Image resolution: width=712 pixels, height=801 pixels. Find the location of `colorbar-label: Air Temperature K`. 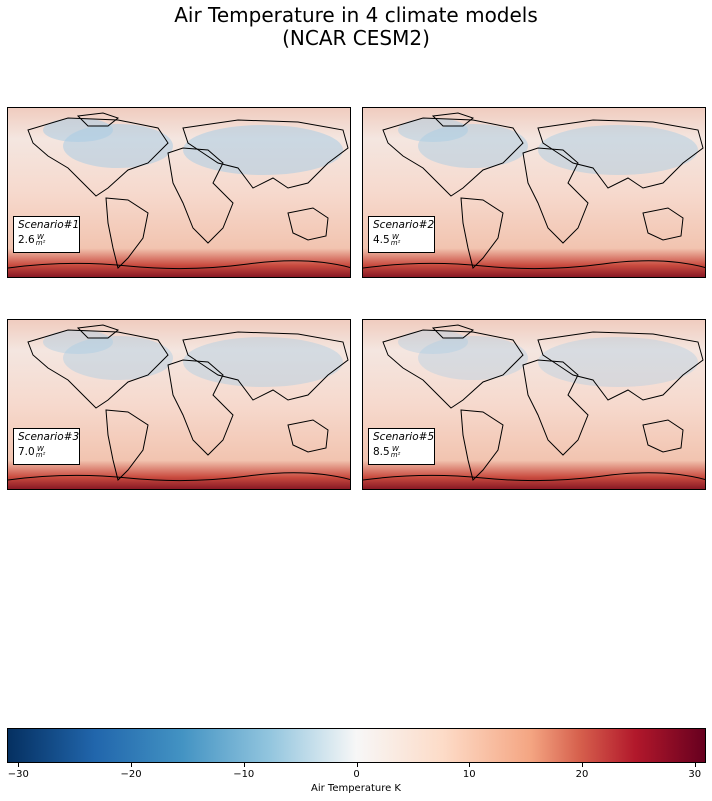

colorbar-label: Air Temperature K is located at coordinates (356, 788).